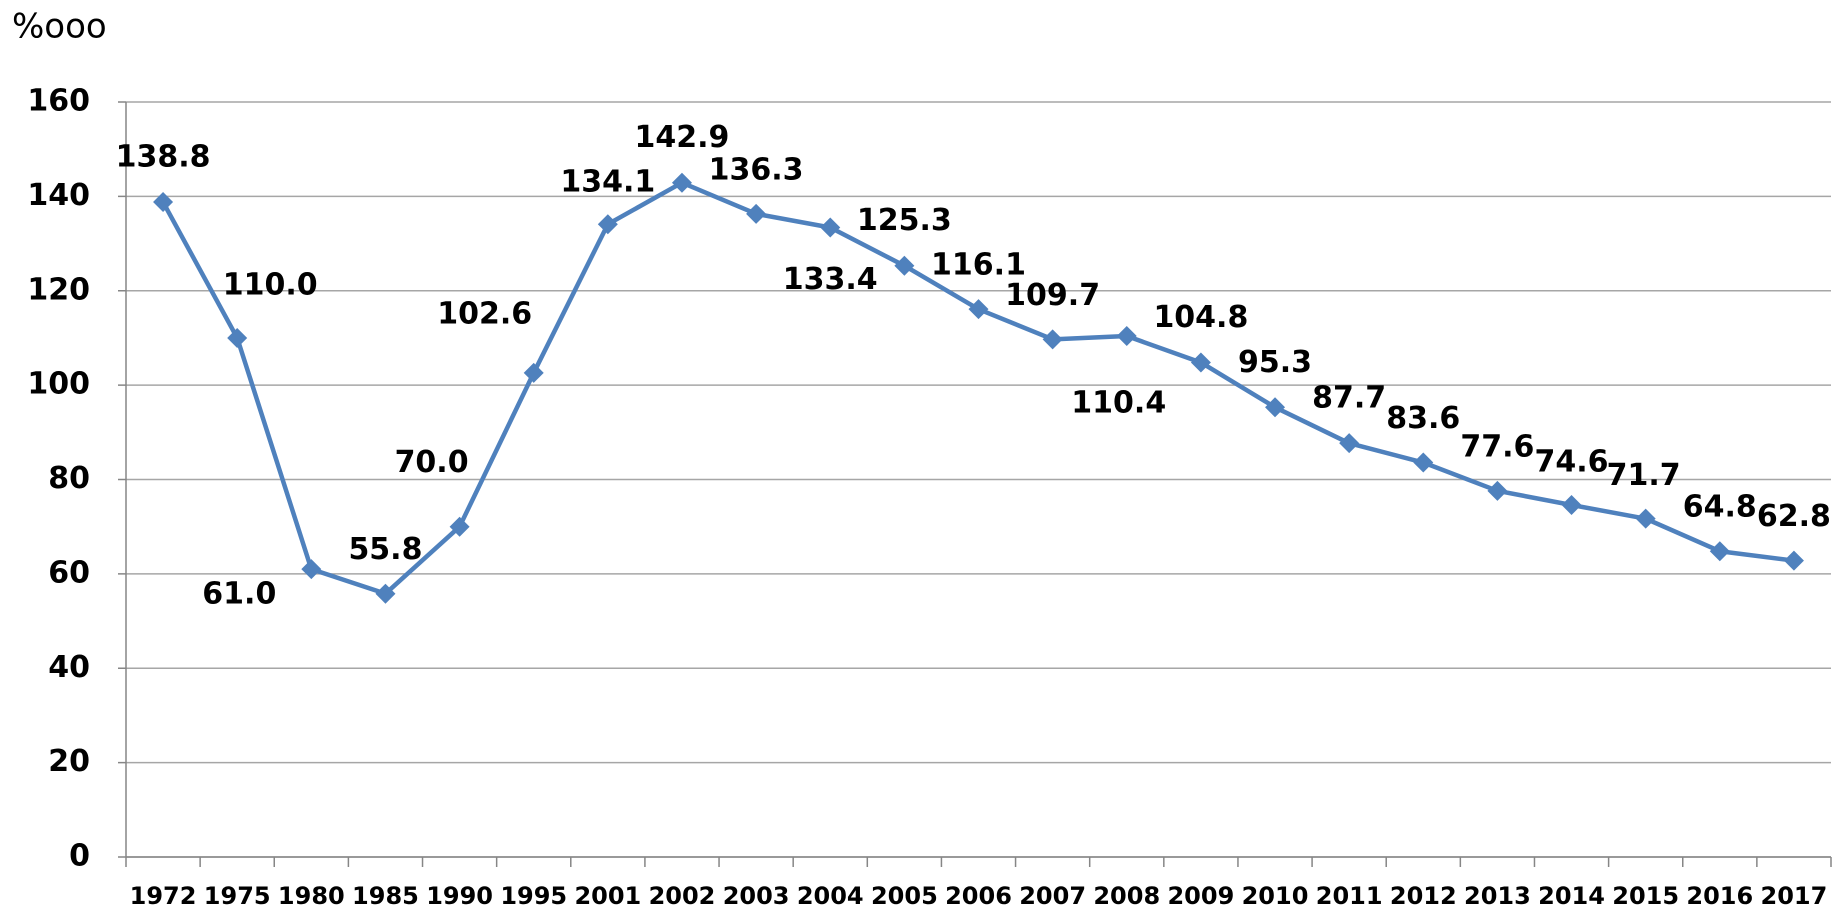 This screenshot has width=1835, height=909. I want to click on x-tick-label: 2008, so click(1126, 895).